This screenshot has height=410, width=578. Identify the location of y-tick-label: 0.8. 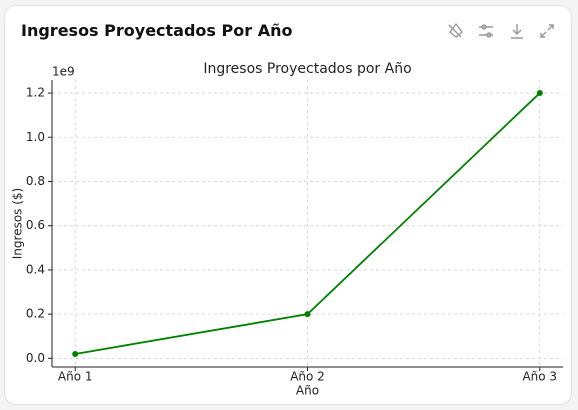
(35, 181).